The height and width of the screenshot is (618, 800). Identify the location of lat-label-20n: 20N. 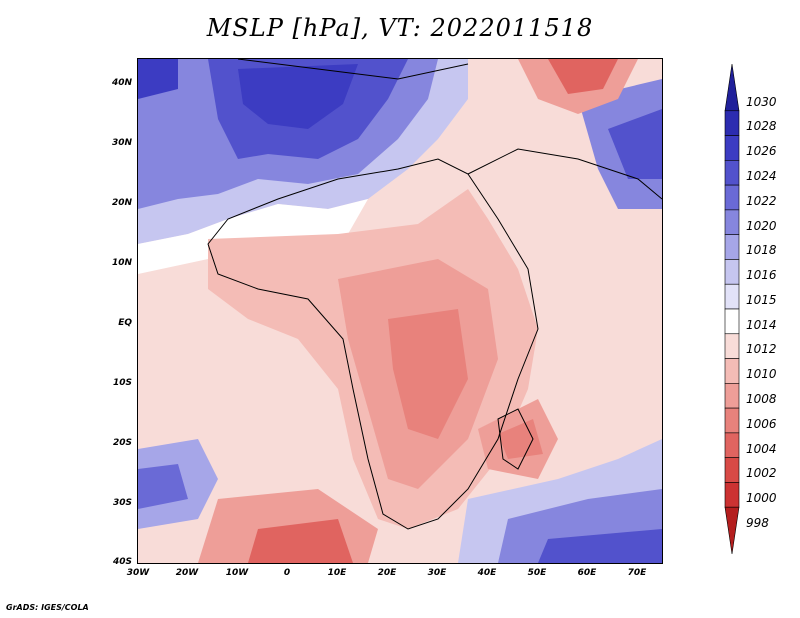
(121, 203).